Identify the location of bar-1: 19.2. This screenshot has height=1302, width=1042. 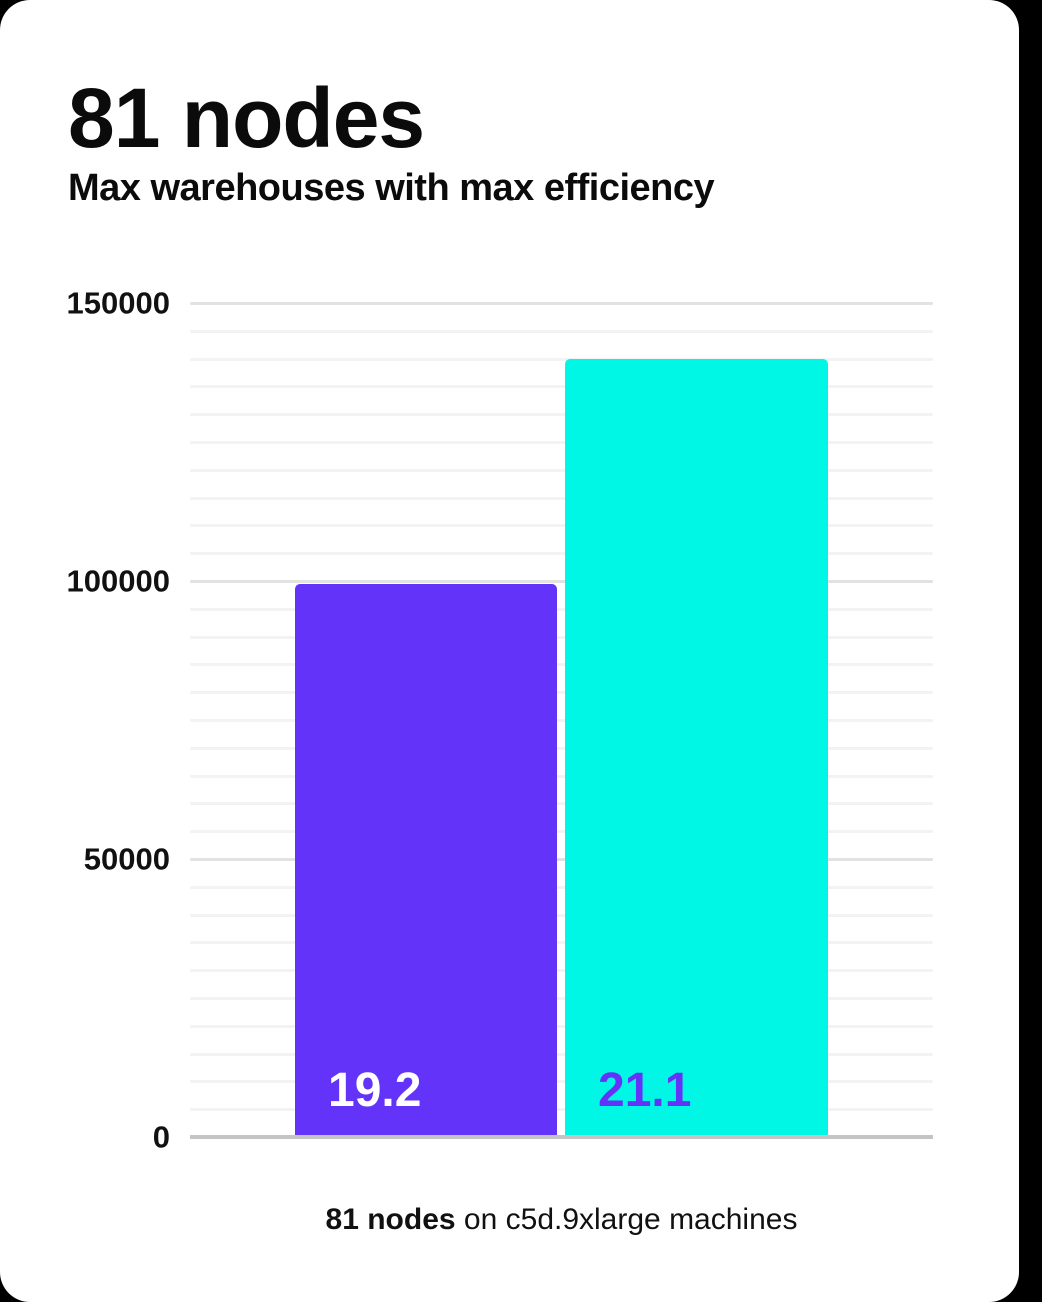
(426, 860).